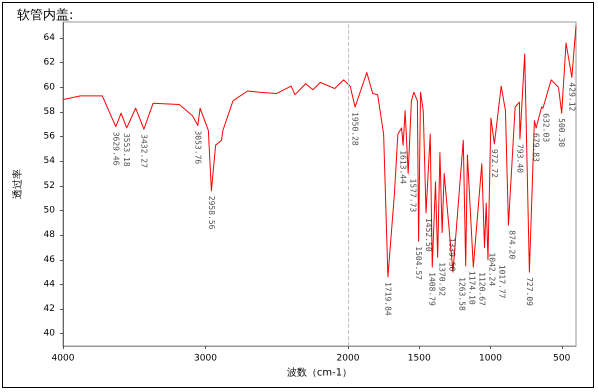 The width and height of the screenshot is (598, 392). I want to click on annotation: 1263.58, so click(462, 294).